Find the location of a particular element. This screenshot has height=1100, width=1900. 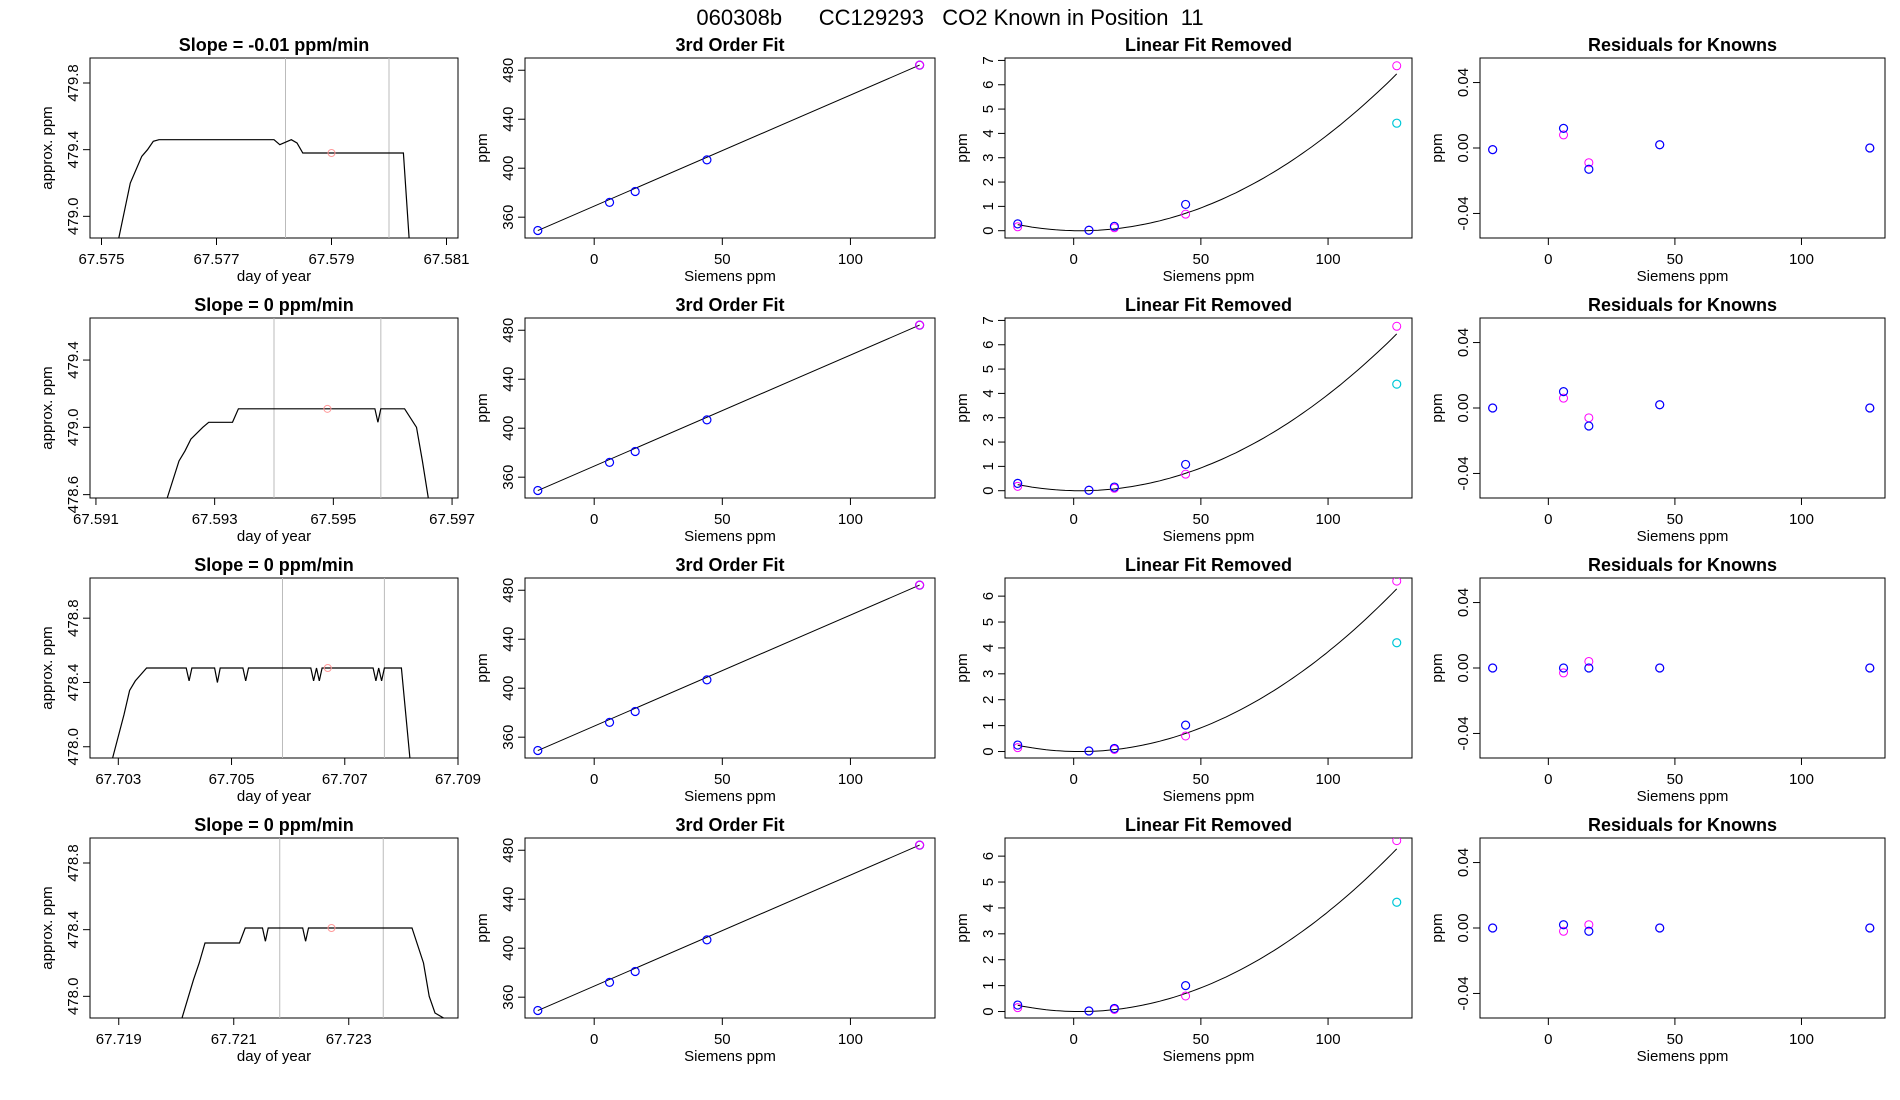

x-tick-label: 67.705 is located at coordinates (232, 779).